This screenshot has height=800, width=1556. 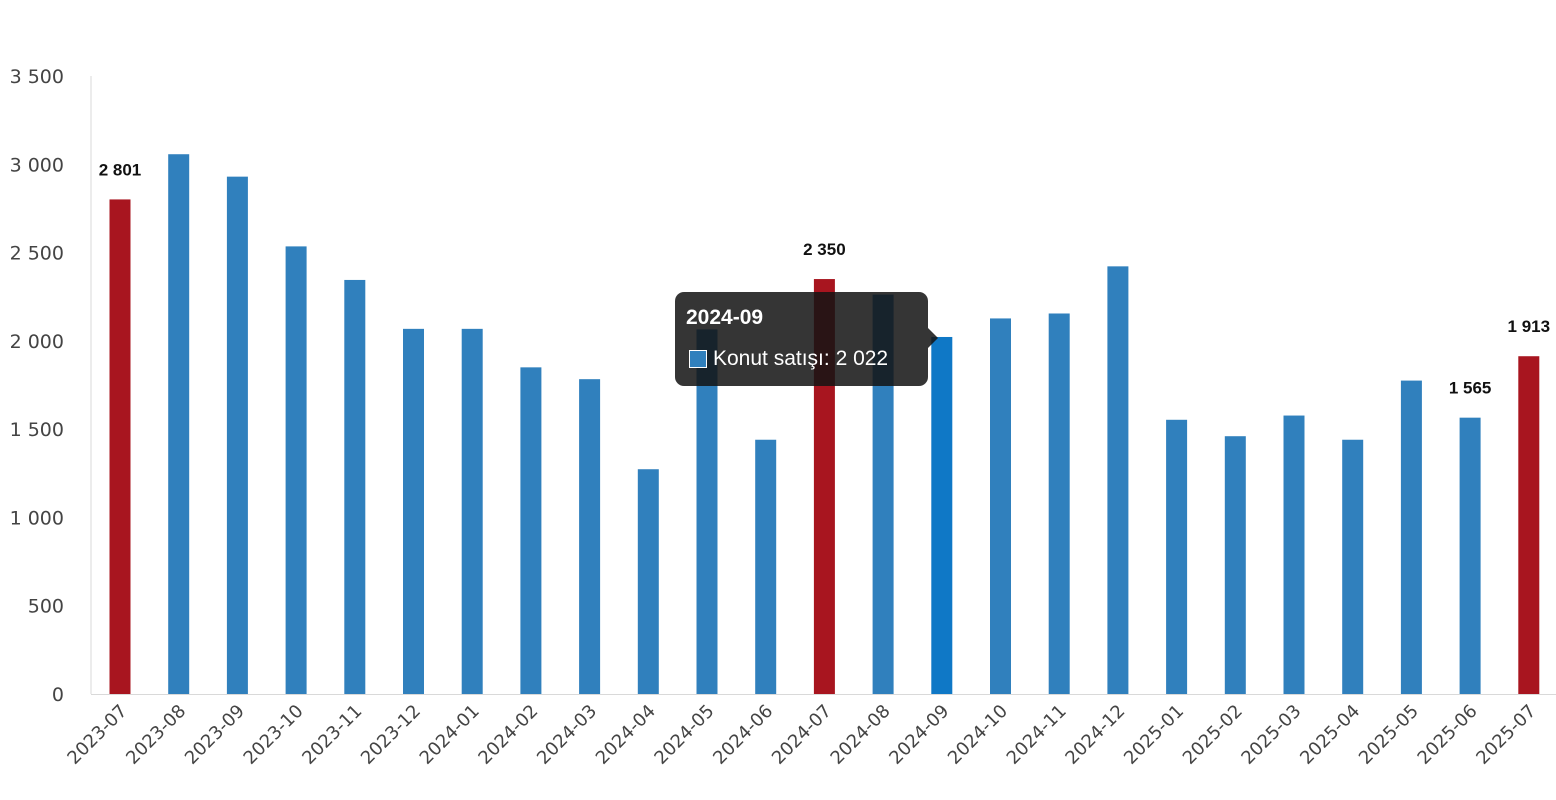 I want to click on data-label: 2 350, so click(x=824, y=249).